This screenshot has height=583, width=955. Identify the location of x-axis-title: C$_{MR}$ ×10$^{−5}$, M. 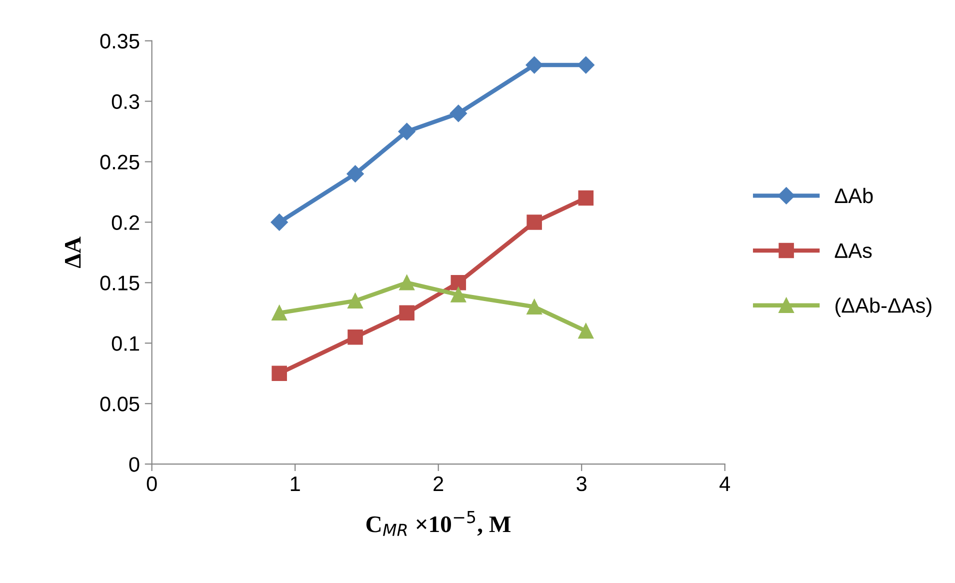
(438, 523).